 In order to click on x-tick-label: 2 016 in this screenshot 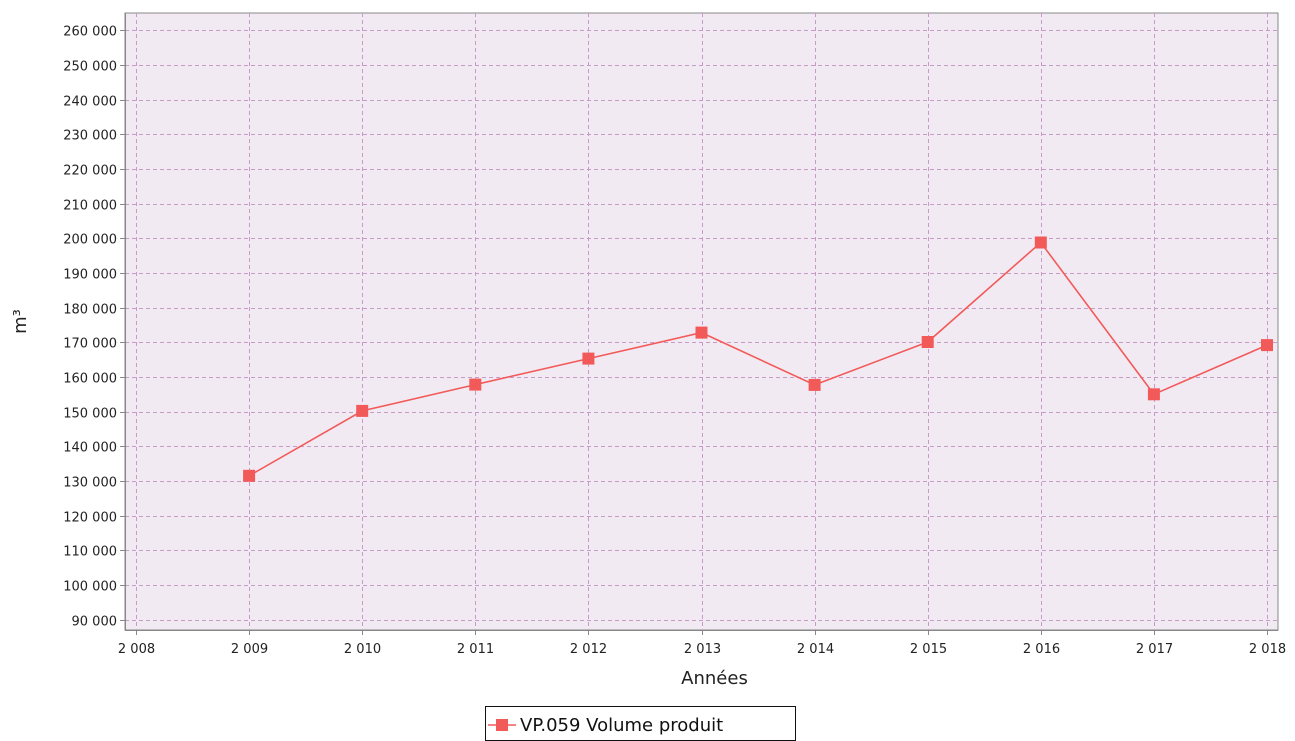, I will do `click(1041, 649)`.